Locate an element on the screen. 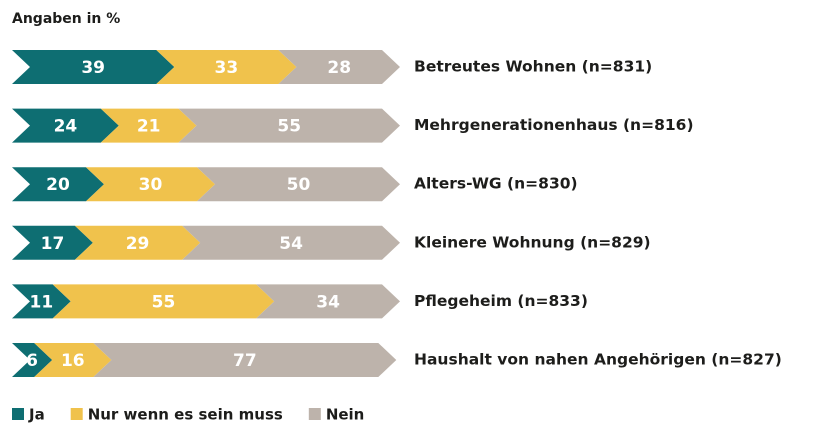  value-label: 33 is located at coordinates (227, 68).